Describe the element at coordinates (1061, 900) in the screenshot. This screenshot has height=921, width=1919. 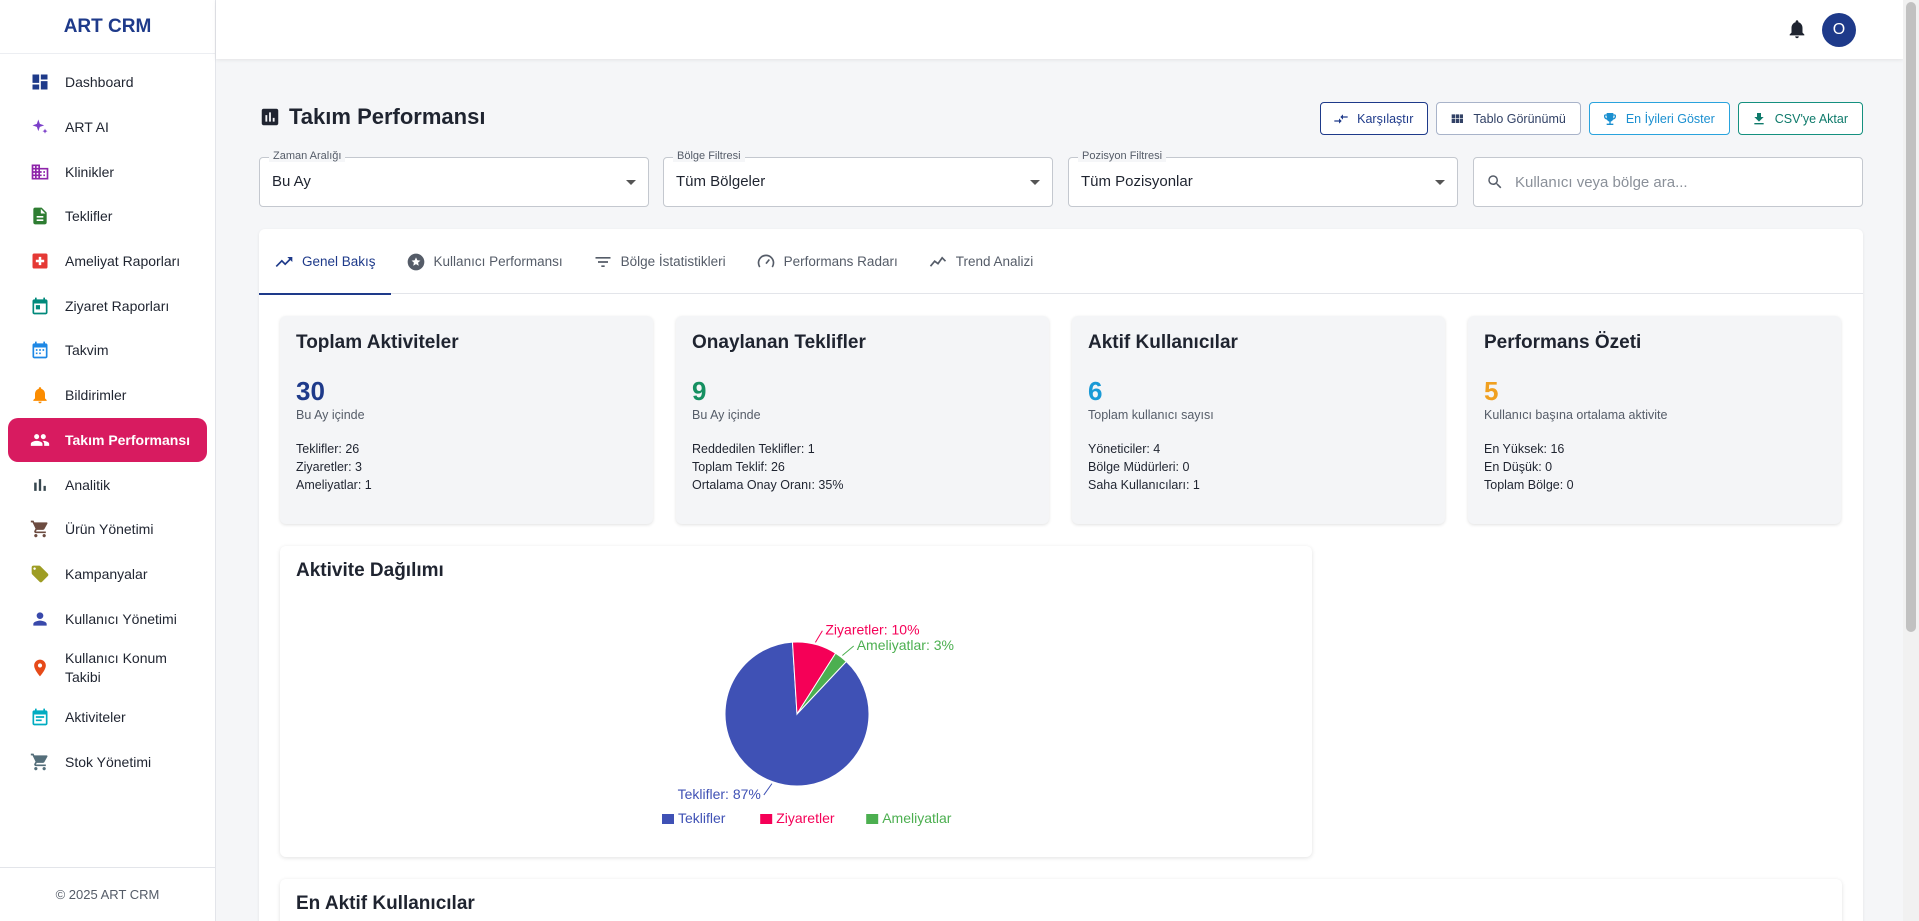
I see `most-active-users-card: En Aktif Kullanıcılar` at that location.